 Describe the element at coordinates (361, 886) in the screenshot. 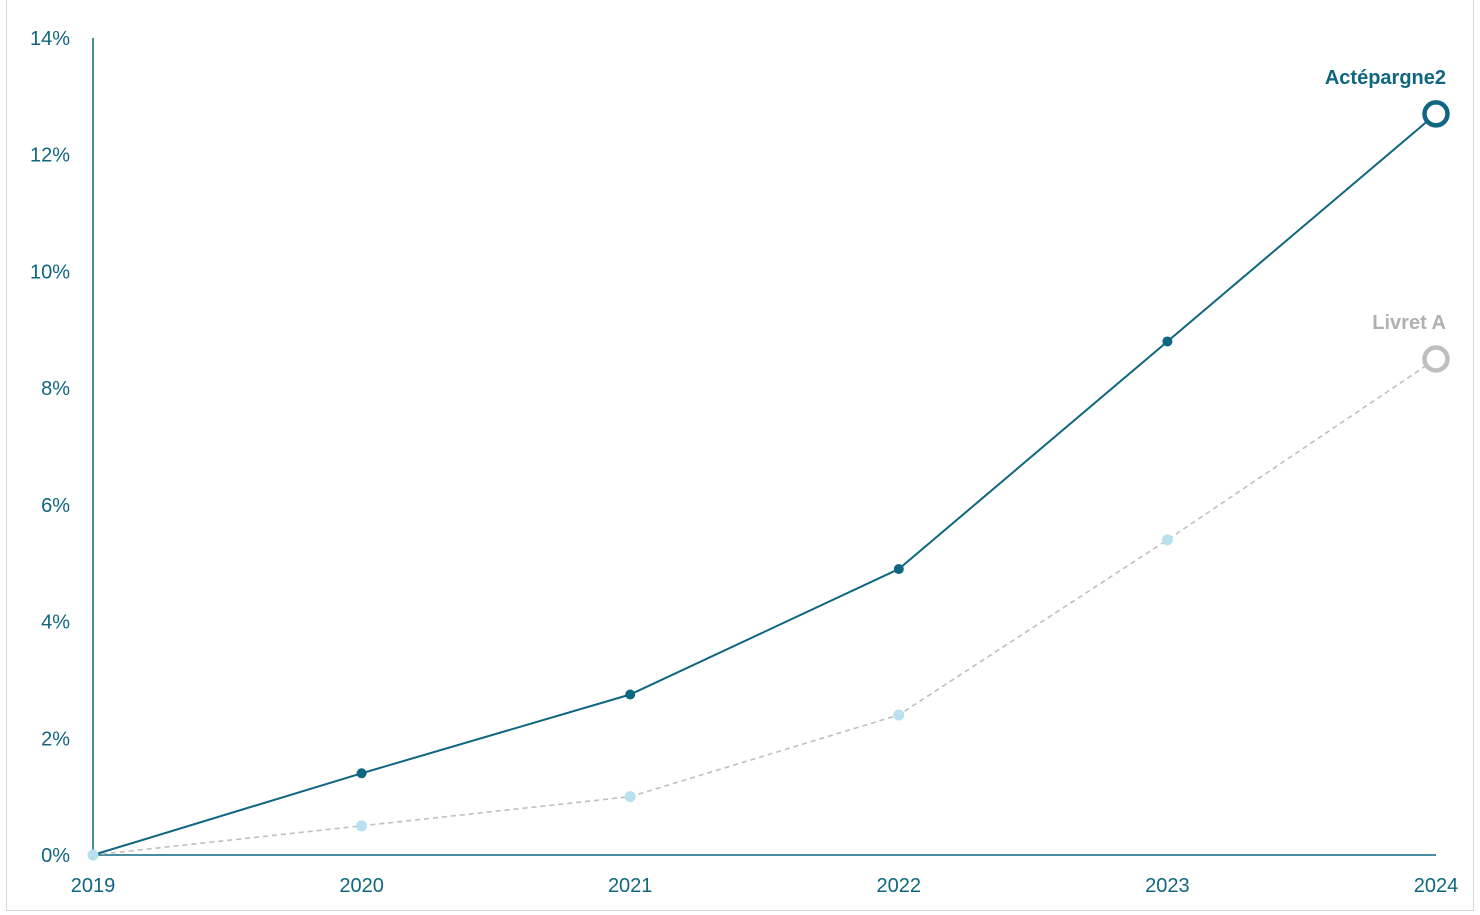

I see `x-tick-label: 2020` at that location.